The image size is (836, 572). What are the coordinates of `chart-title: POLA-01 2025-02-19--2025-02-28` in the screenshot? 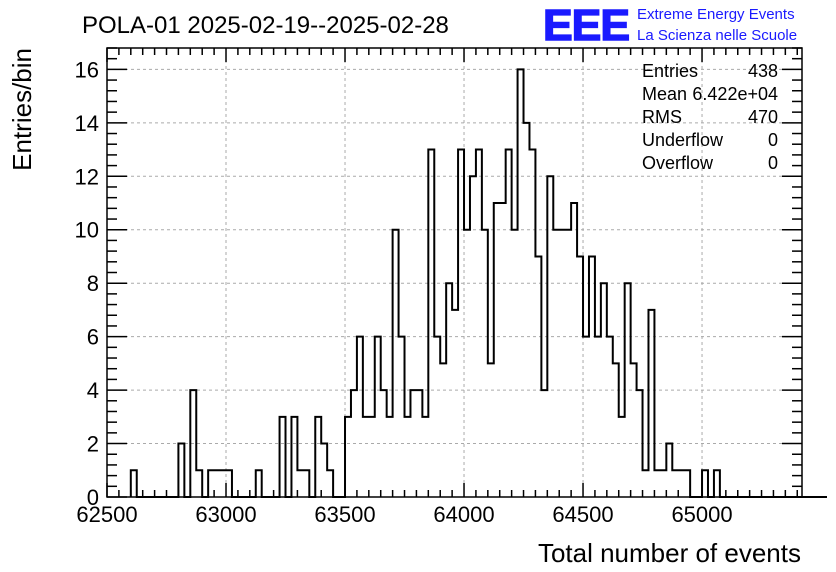 It's located at (265, 25).